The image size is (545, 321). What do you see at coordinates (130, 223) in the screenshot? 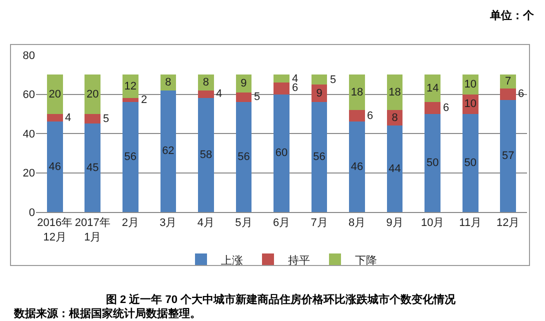
I see `x-tick-label: 2月` at bounding box center [130, 223].